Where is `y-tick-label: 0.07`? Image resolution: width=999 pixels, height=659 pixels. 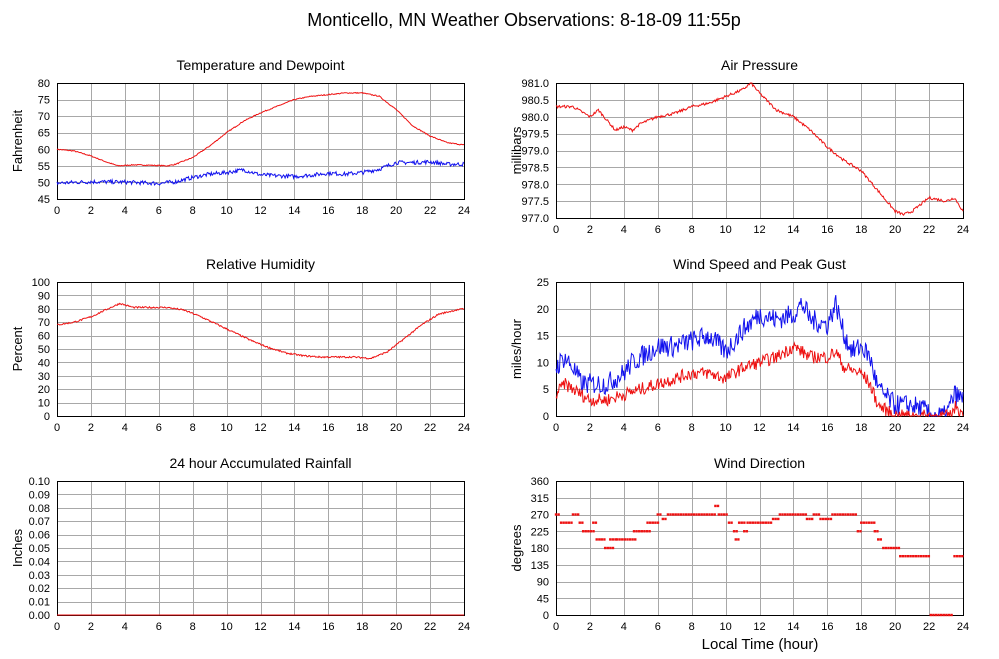 y-tick-label: 0.07 is located at coordinates (39, 522).